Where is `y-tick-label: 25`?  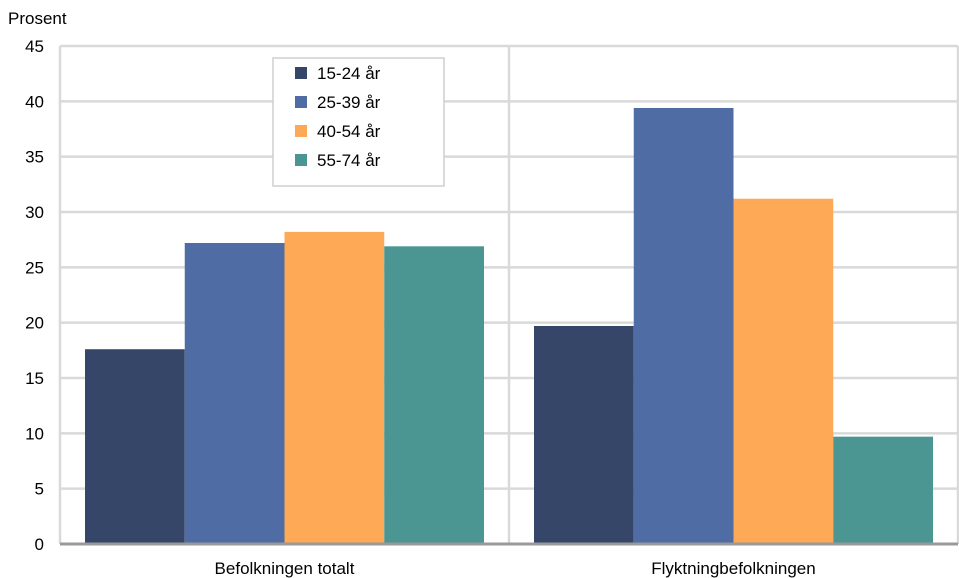 y-tick-label: 25 is located at coordinates (34, 267).